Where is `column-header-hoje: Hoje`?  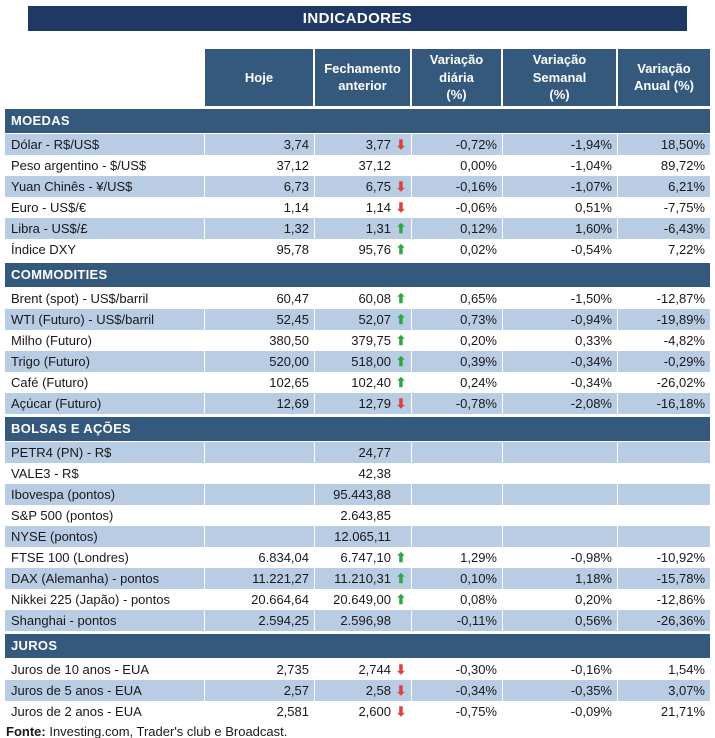
column-header-hoje: Hoje is located at coordinates (260, 77).